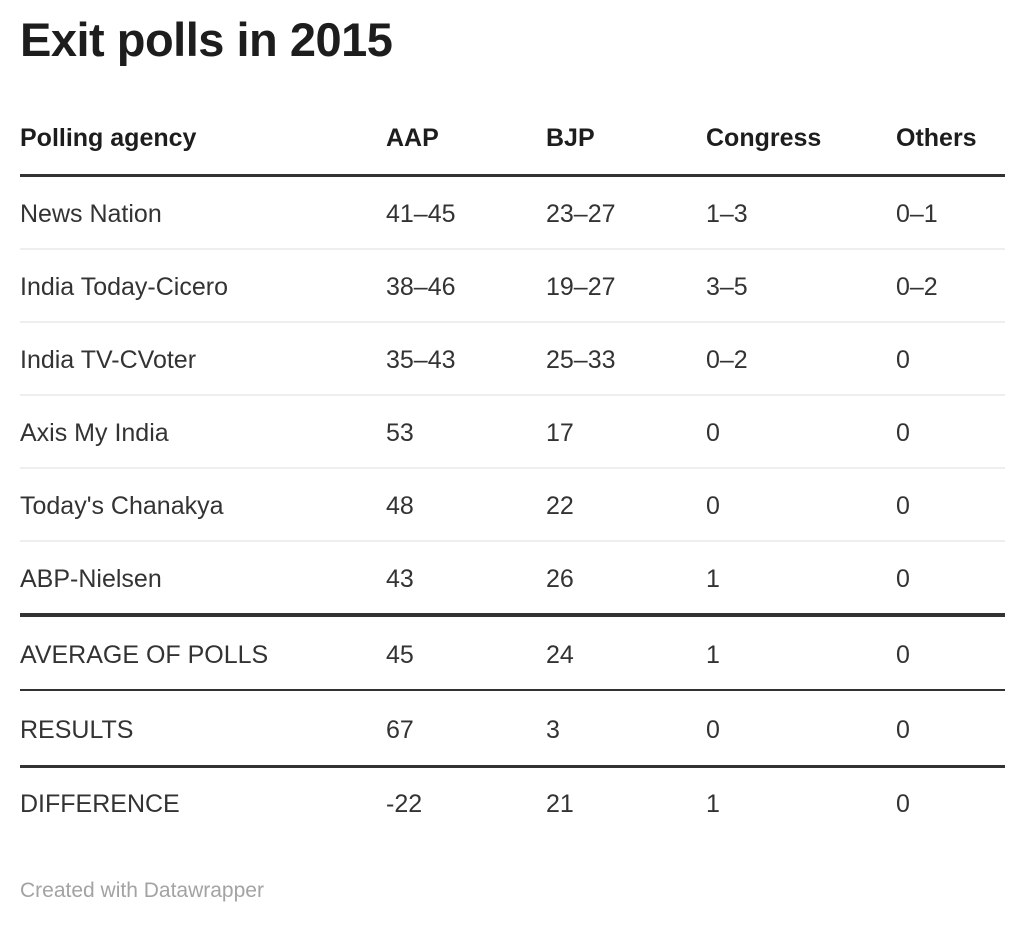 The height and width of the screenshot is (941, 1024). Describe the element at coordinates (801, 286) in the screenshot. I see `value-cell: 3–5` at that location.